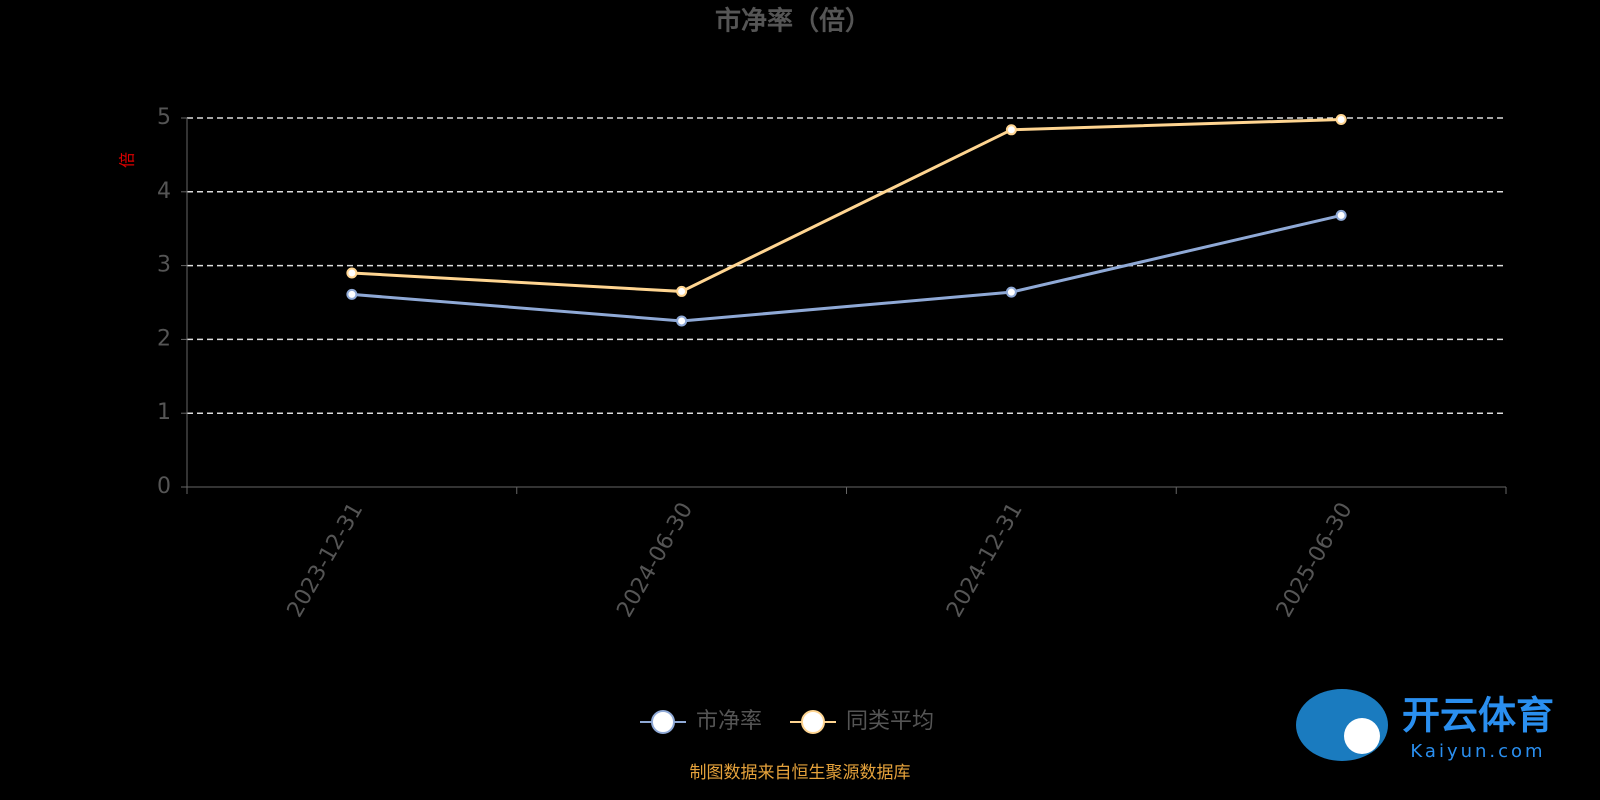  What do you see at coordinates (326, 560) in the screenshot?
I see `x-tick-label: 2023-12-31` at bounding box center [326, 560].